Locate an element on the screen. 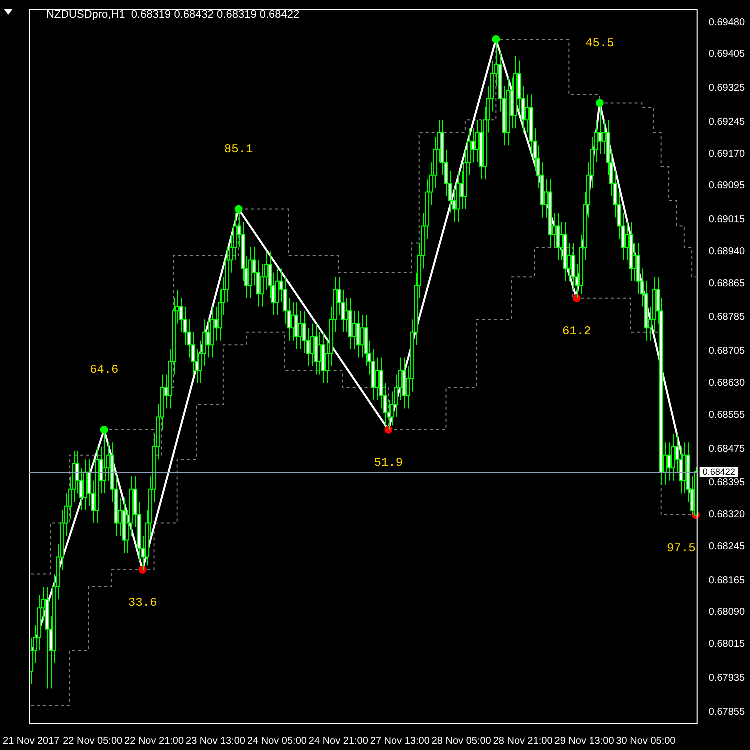 The width and height of the screenshot is (750, 750). x-tick-label: 22 Nov 05:00 is located at coordinates (93, 741).